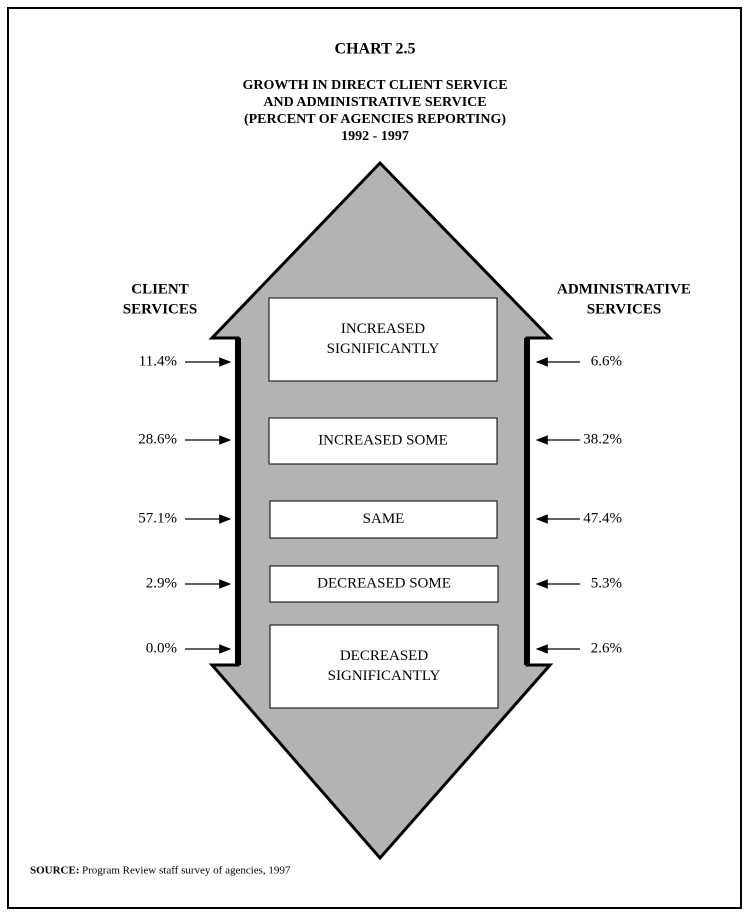 This screenshot has width=749, height=916. What do you see at coordinates (161, 583) in the screenshot?
I see `client-value: 2.9%` at bounding box center [161, 583].